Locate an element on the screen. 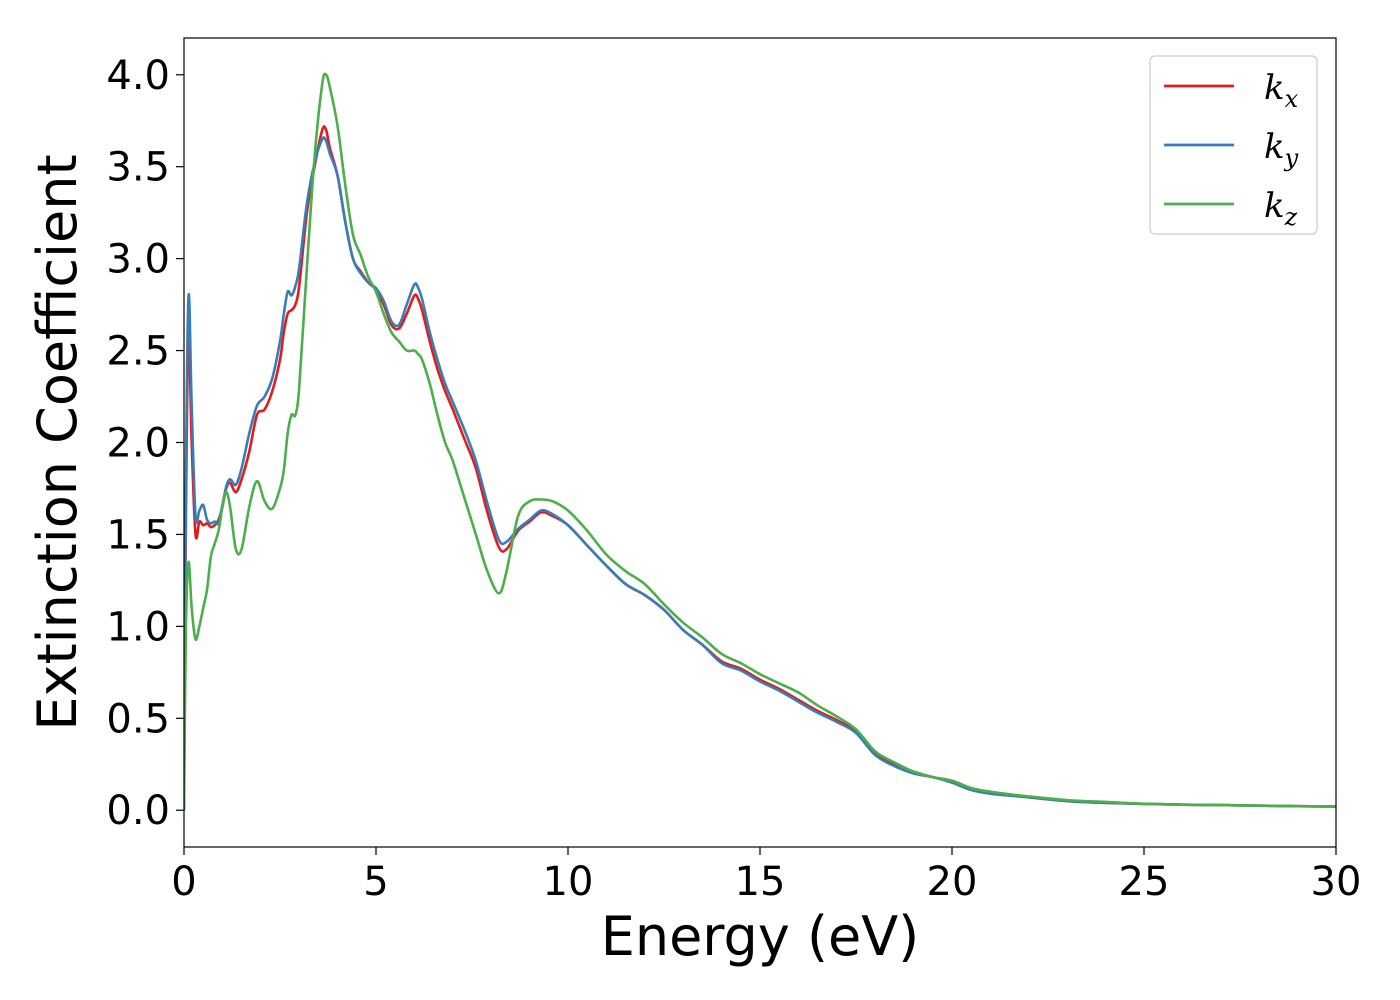  y-tick-label: 1.0 is located at coordinates (138, 627).